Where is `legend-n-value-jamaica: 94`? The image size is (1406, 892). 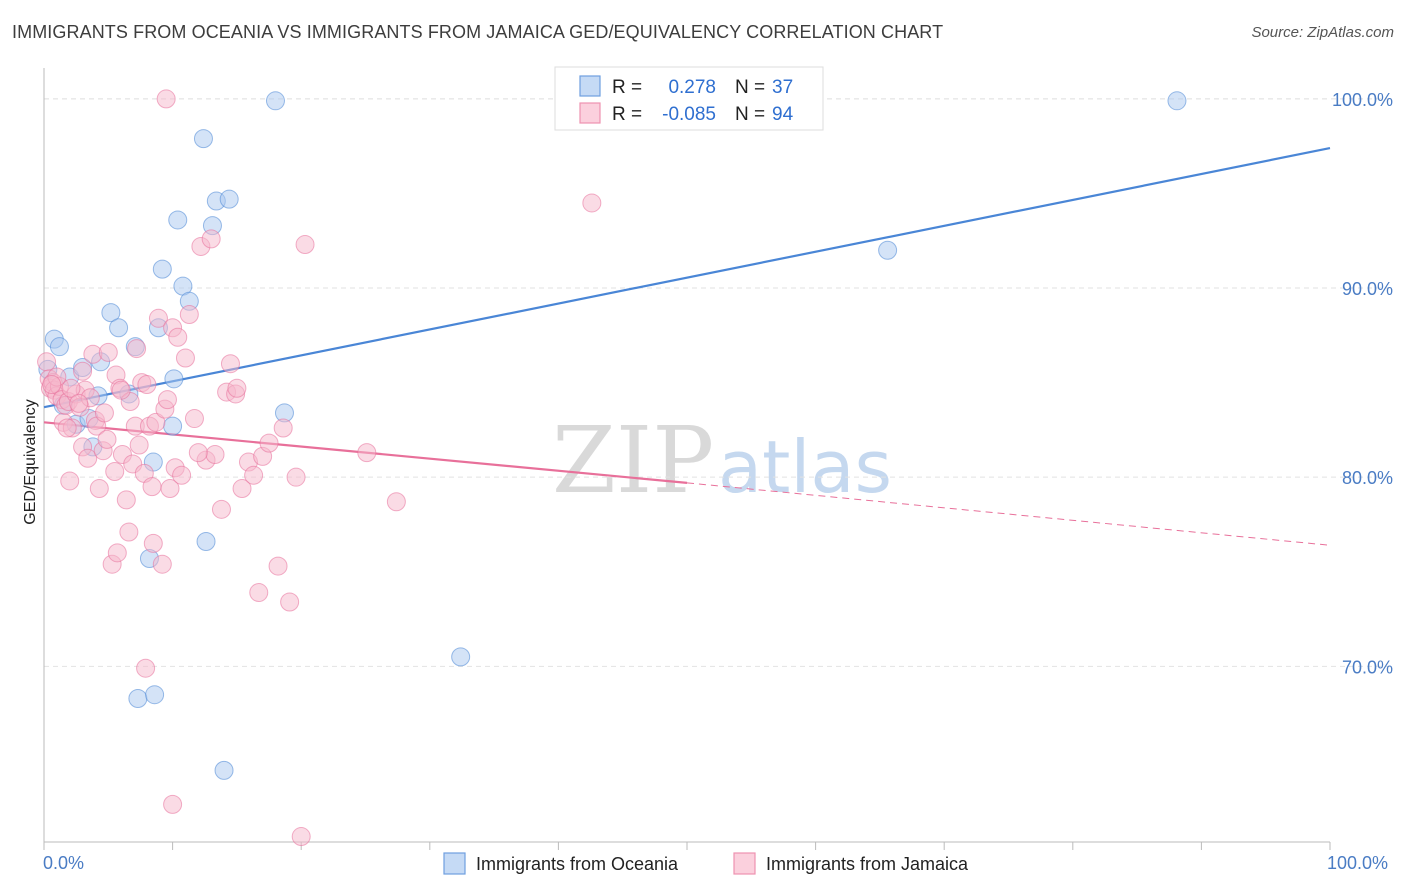 legend-n-value-jamaica: 94 is located at coordinates (783, 114).